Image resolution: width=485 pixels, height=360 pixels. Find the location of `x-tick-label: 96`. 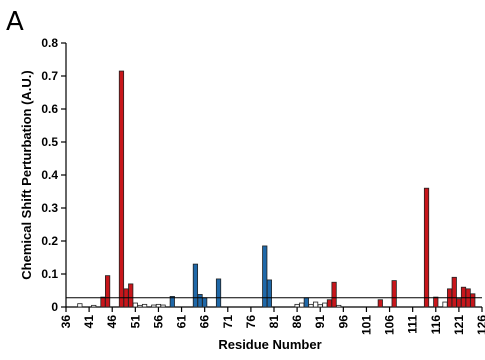

x-tick-label: 96 is located at coordinates (343, 322).